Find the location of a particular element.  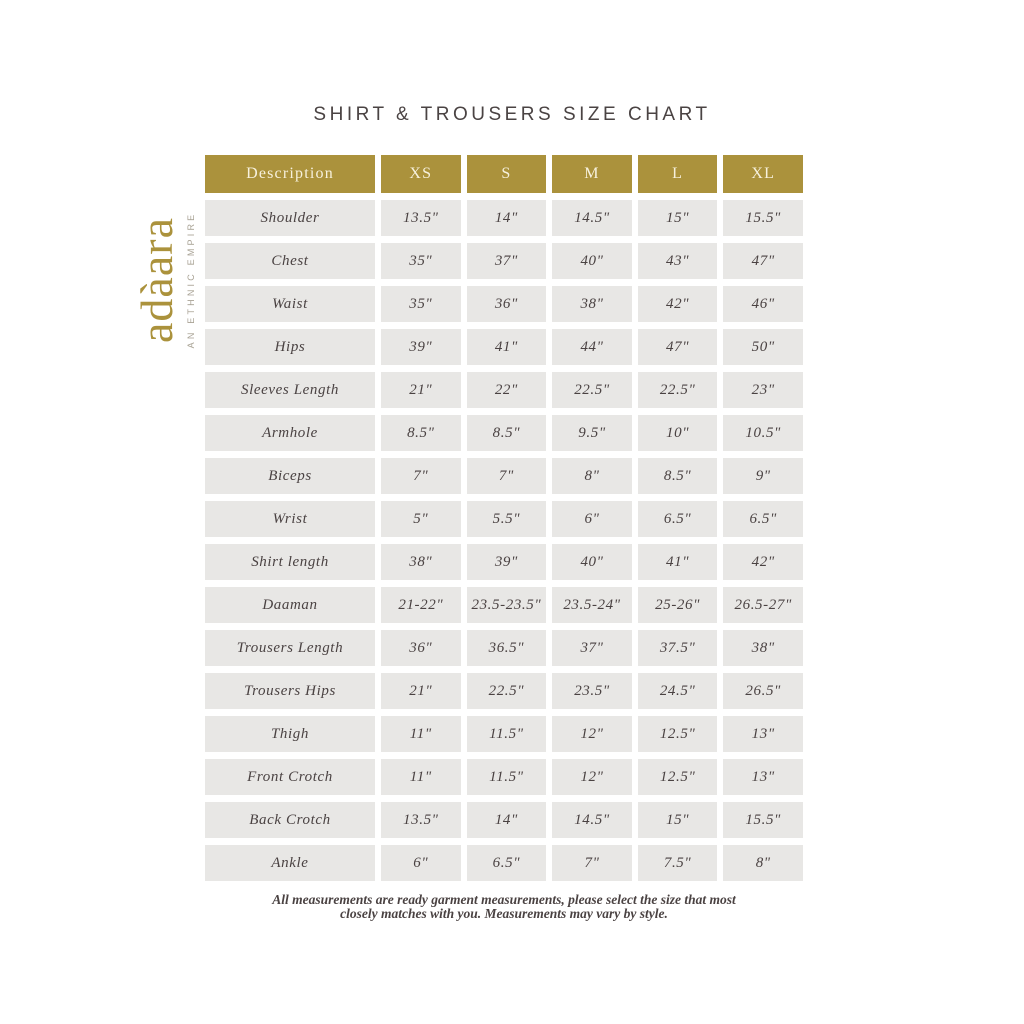

table-row: Front Crotch 11" 11.5" 12" 12.5" 13" is located at coordinates (504, 777).